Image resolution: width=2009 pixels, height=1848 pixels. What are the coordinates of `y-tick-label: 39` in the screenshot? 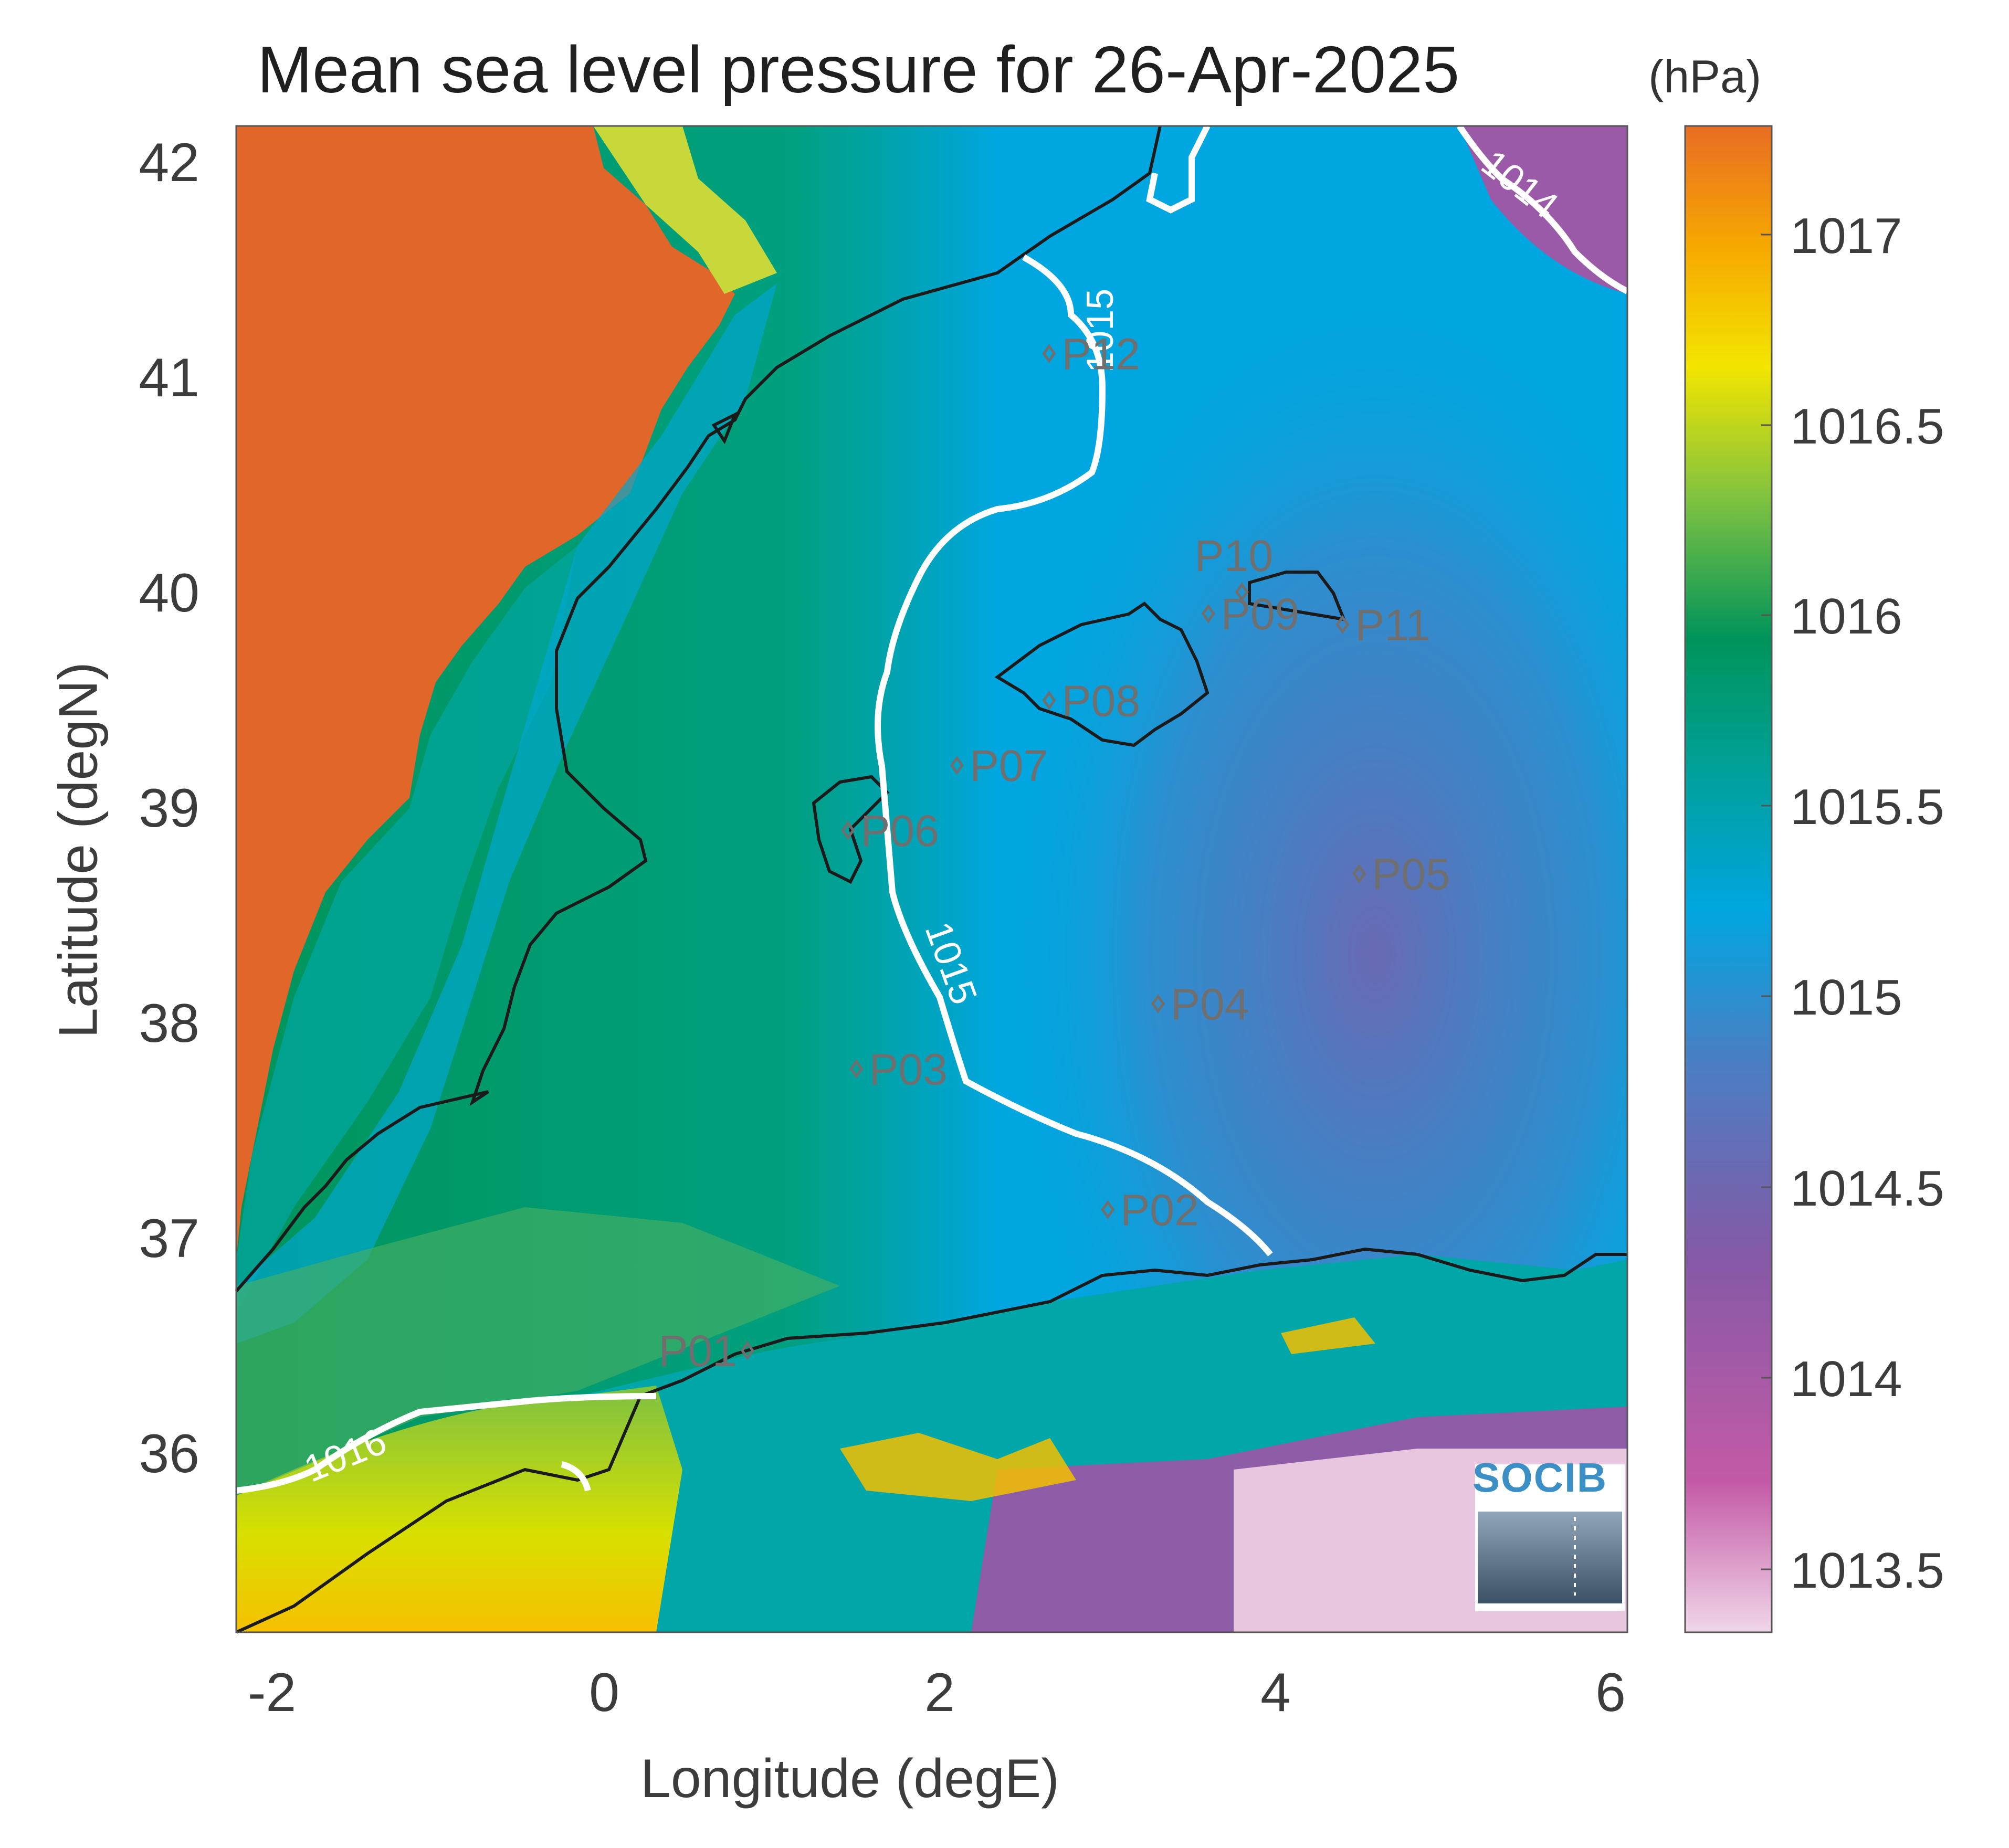 It's located at (169, 809).